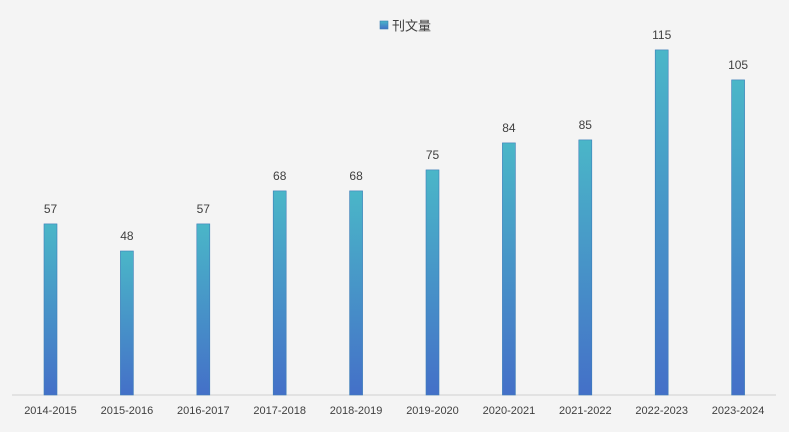 This screenshot has height=432, width=789. Describe the element at coordinates (204, 209) in the screenshot. I see `data-label-2016-2017: 57` at that location.